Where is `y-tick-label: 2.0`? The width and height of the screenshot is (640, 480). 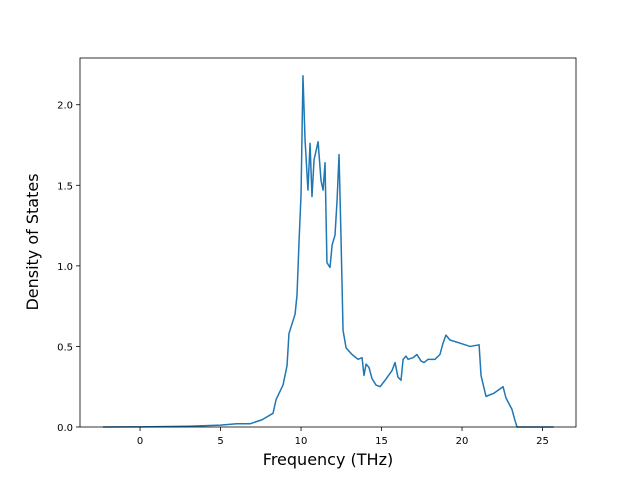 y-tick-label: 2.0 is located at coordinates (65, 106).